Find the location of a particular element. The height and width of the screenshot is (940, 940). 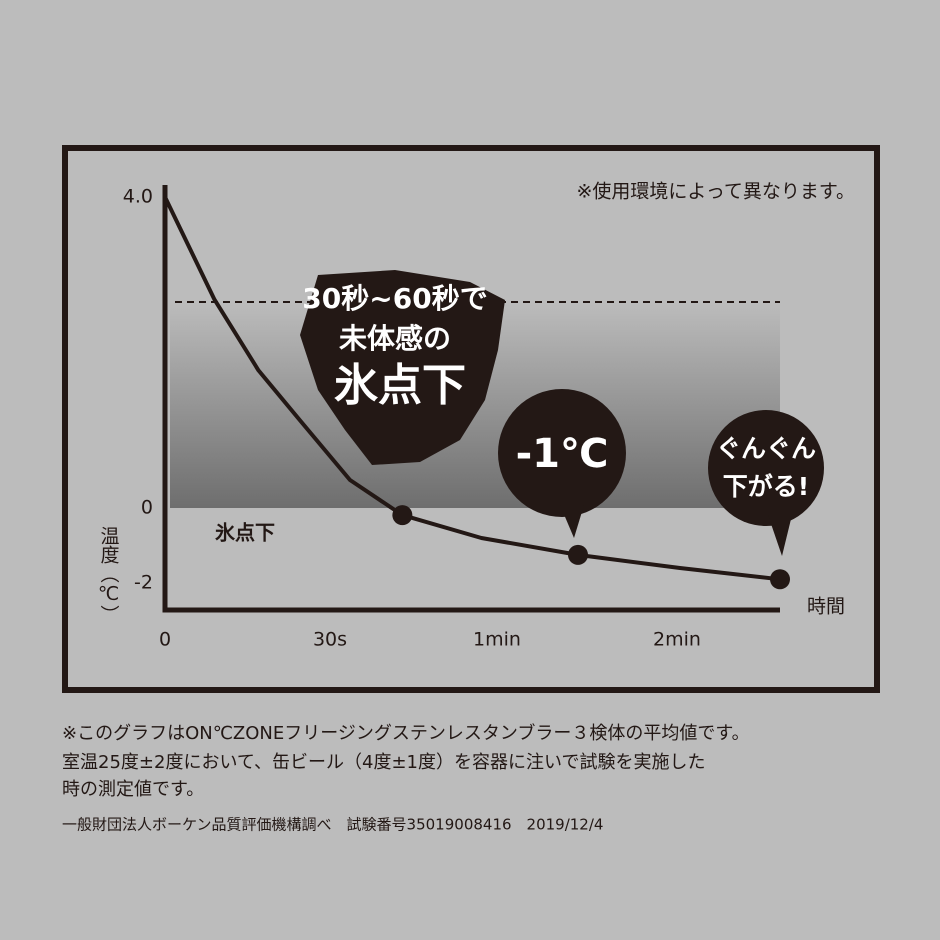

callout-text: 氷点下 is located at coordinates (400, 385).